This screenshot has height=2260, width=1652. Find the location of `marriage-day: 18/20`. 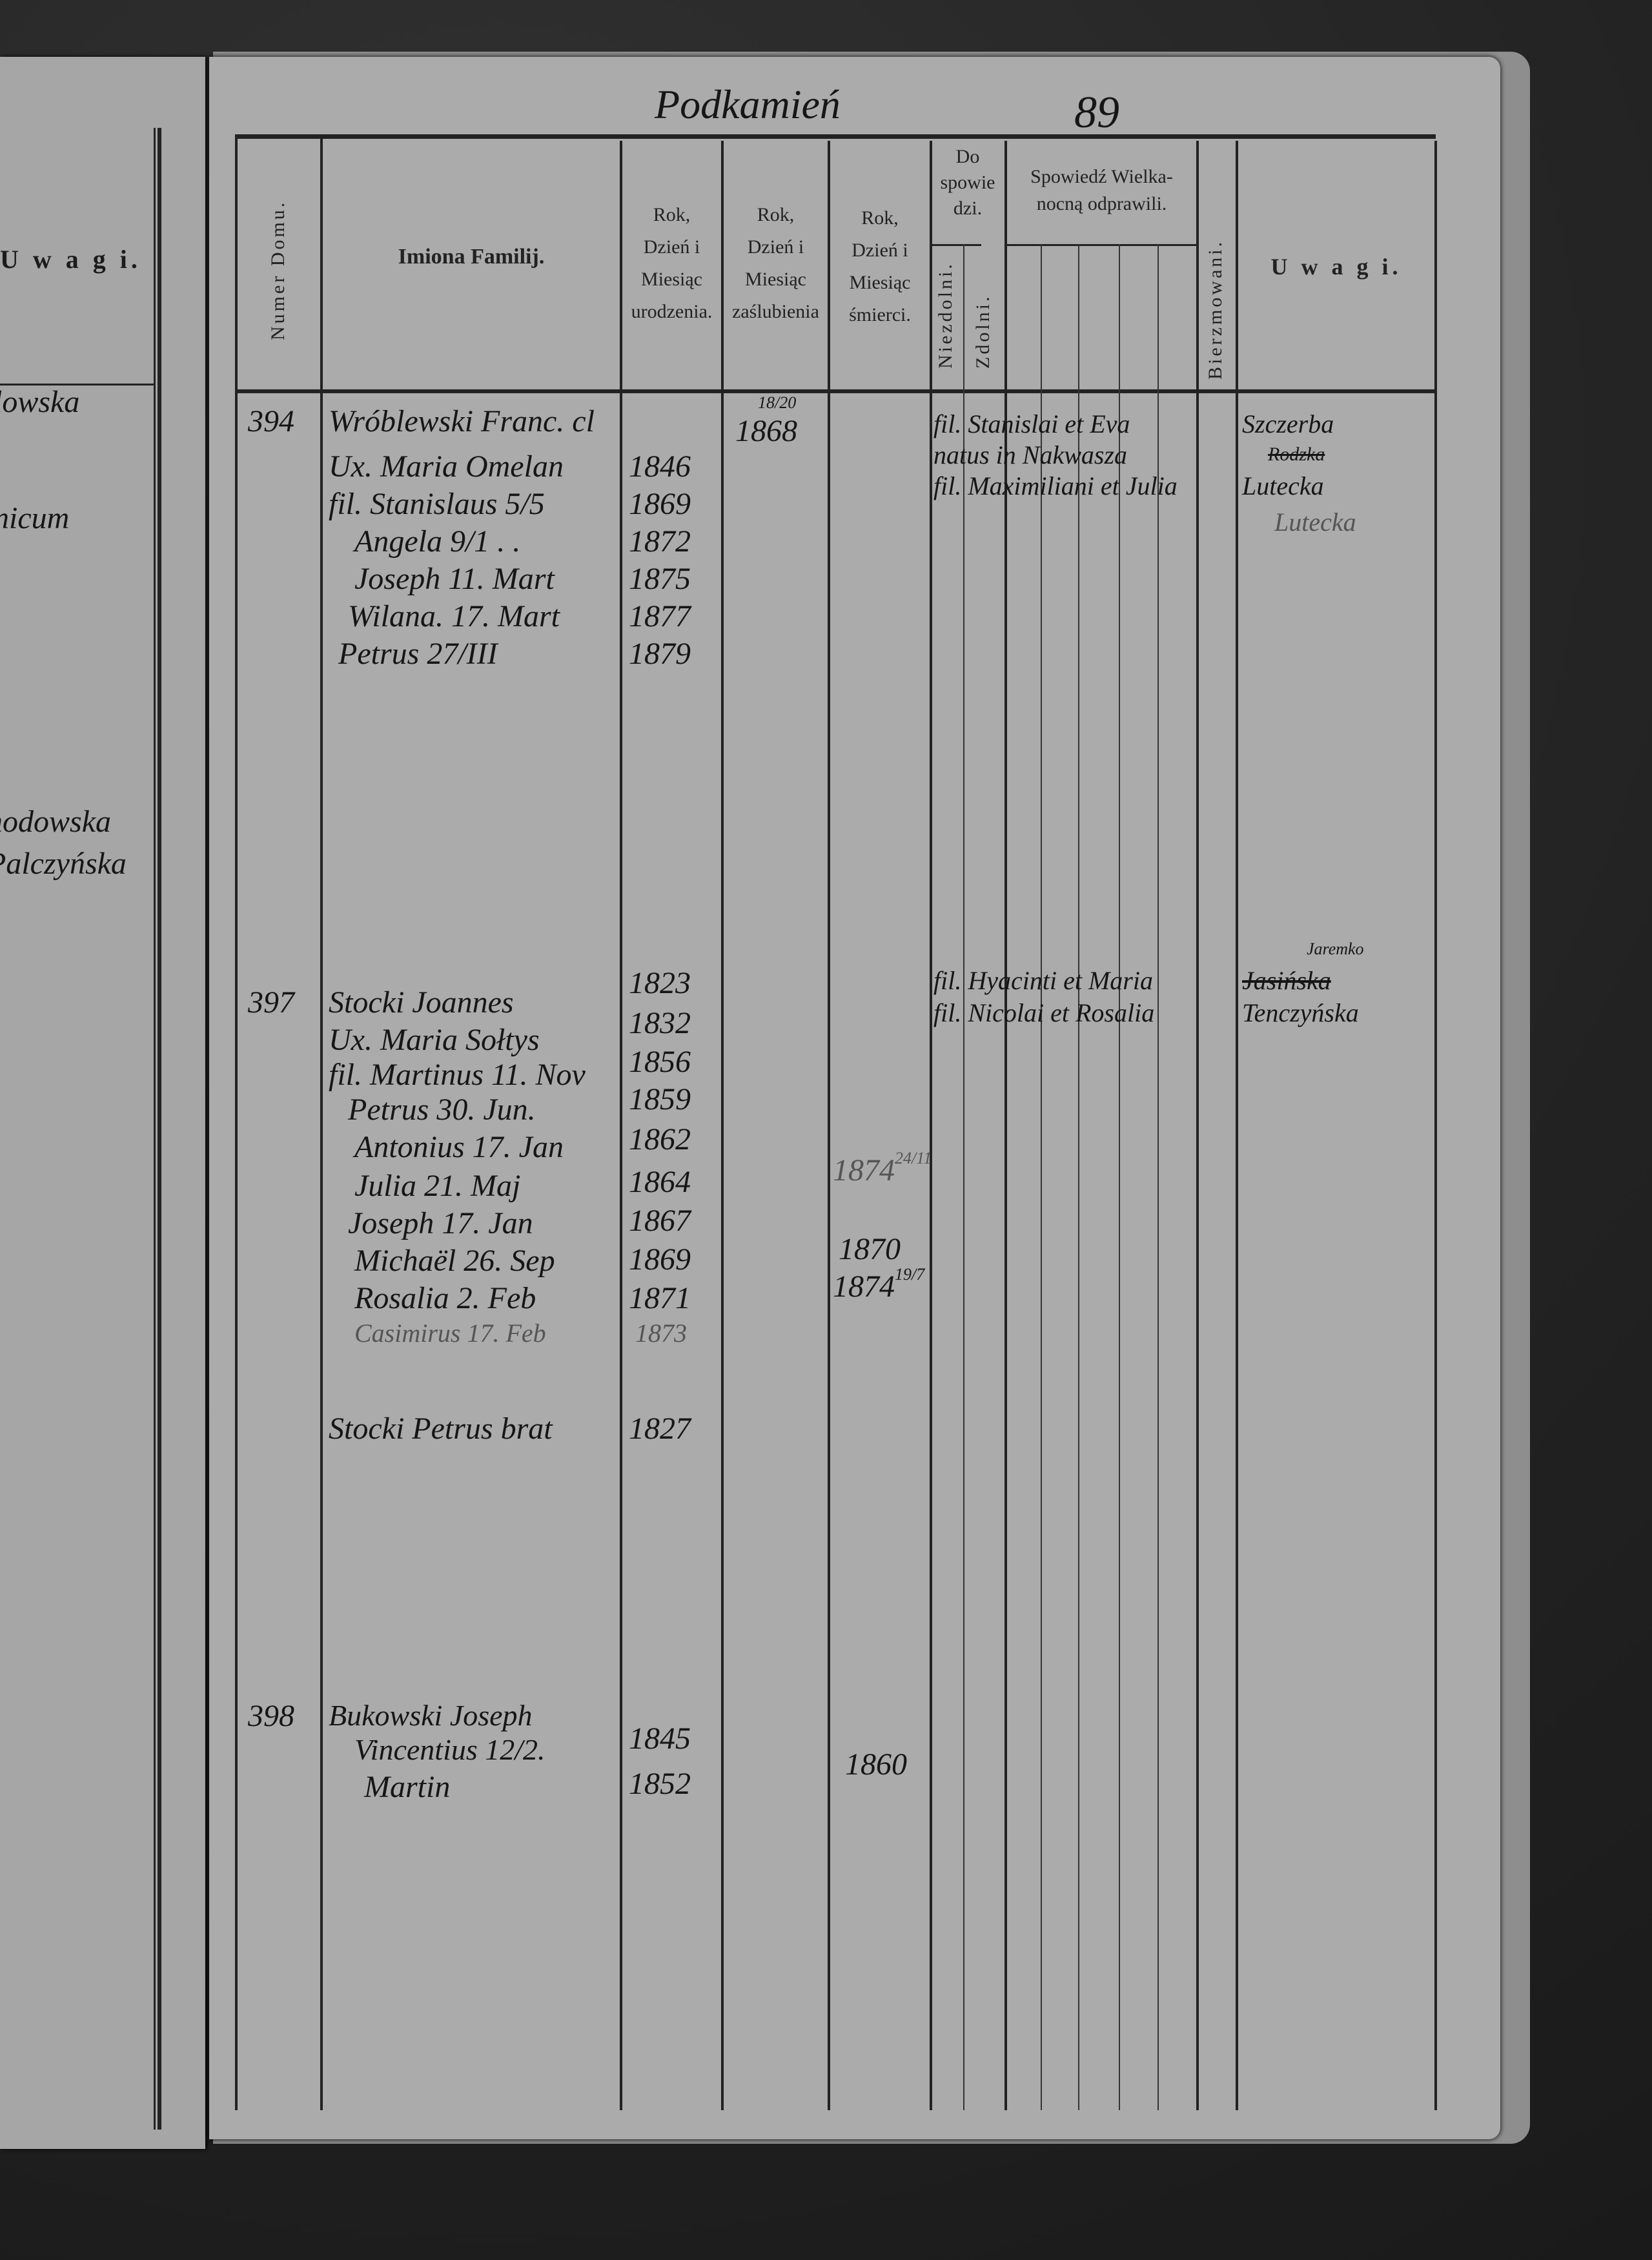

marriage-day: 18/20 is located at coordinates (777, 402).